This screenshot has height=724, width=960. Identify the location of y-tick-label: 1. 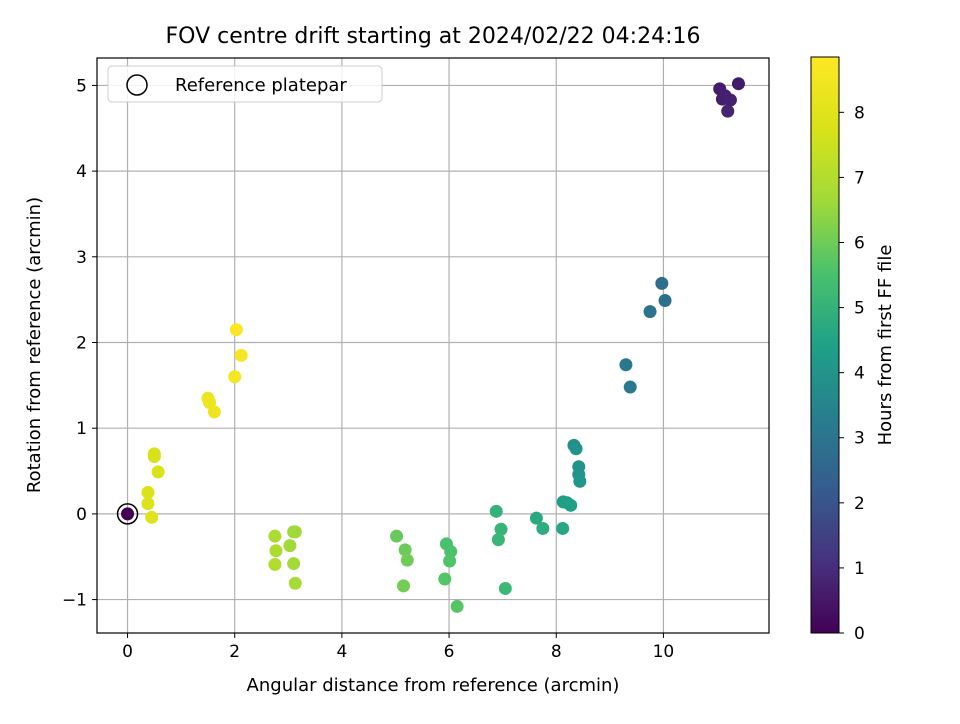
(81, 429).